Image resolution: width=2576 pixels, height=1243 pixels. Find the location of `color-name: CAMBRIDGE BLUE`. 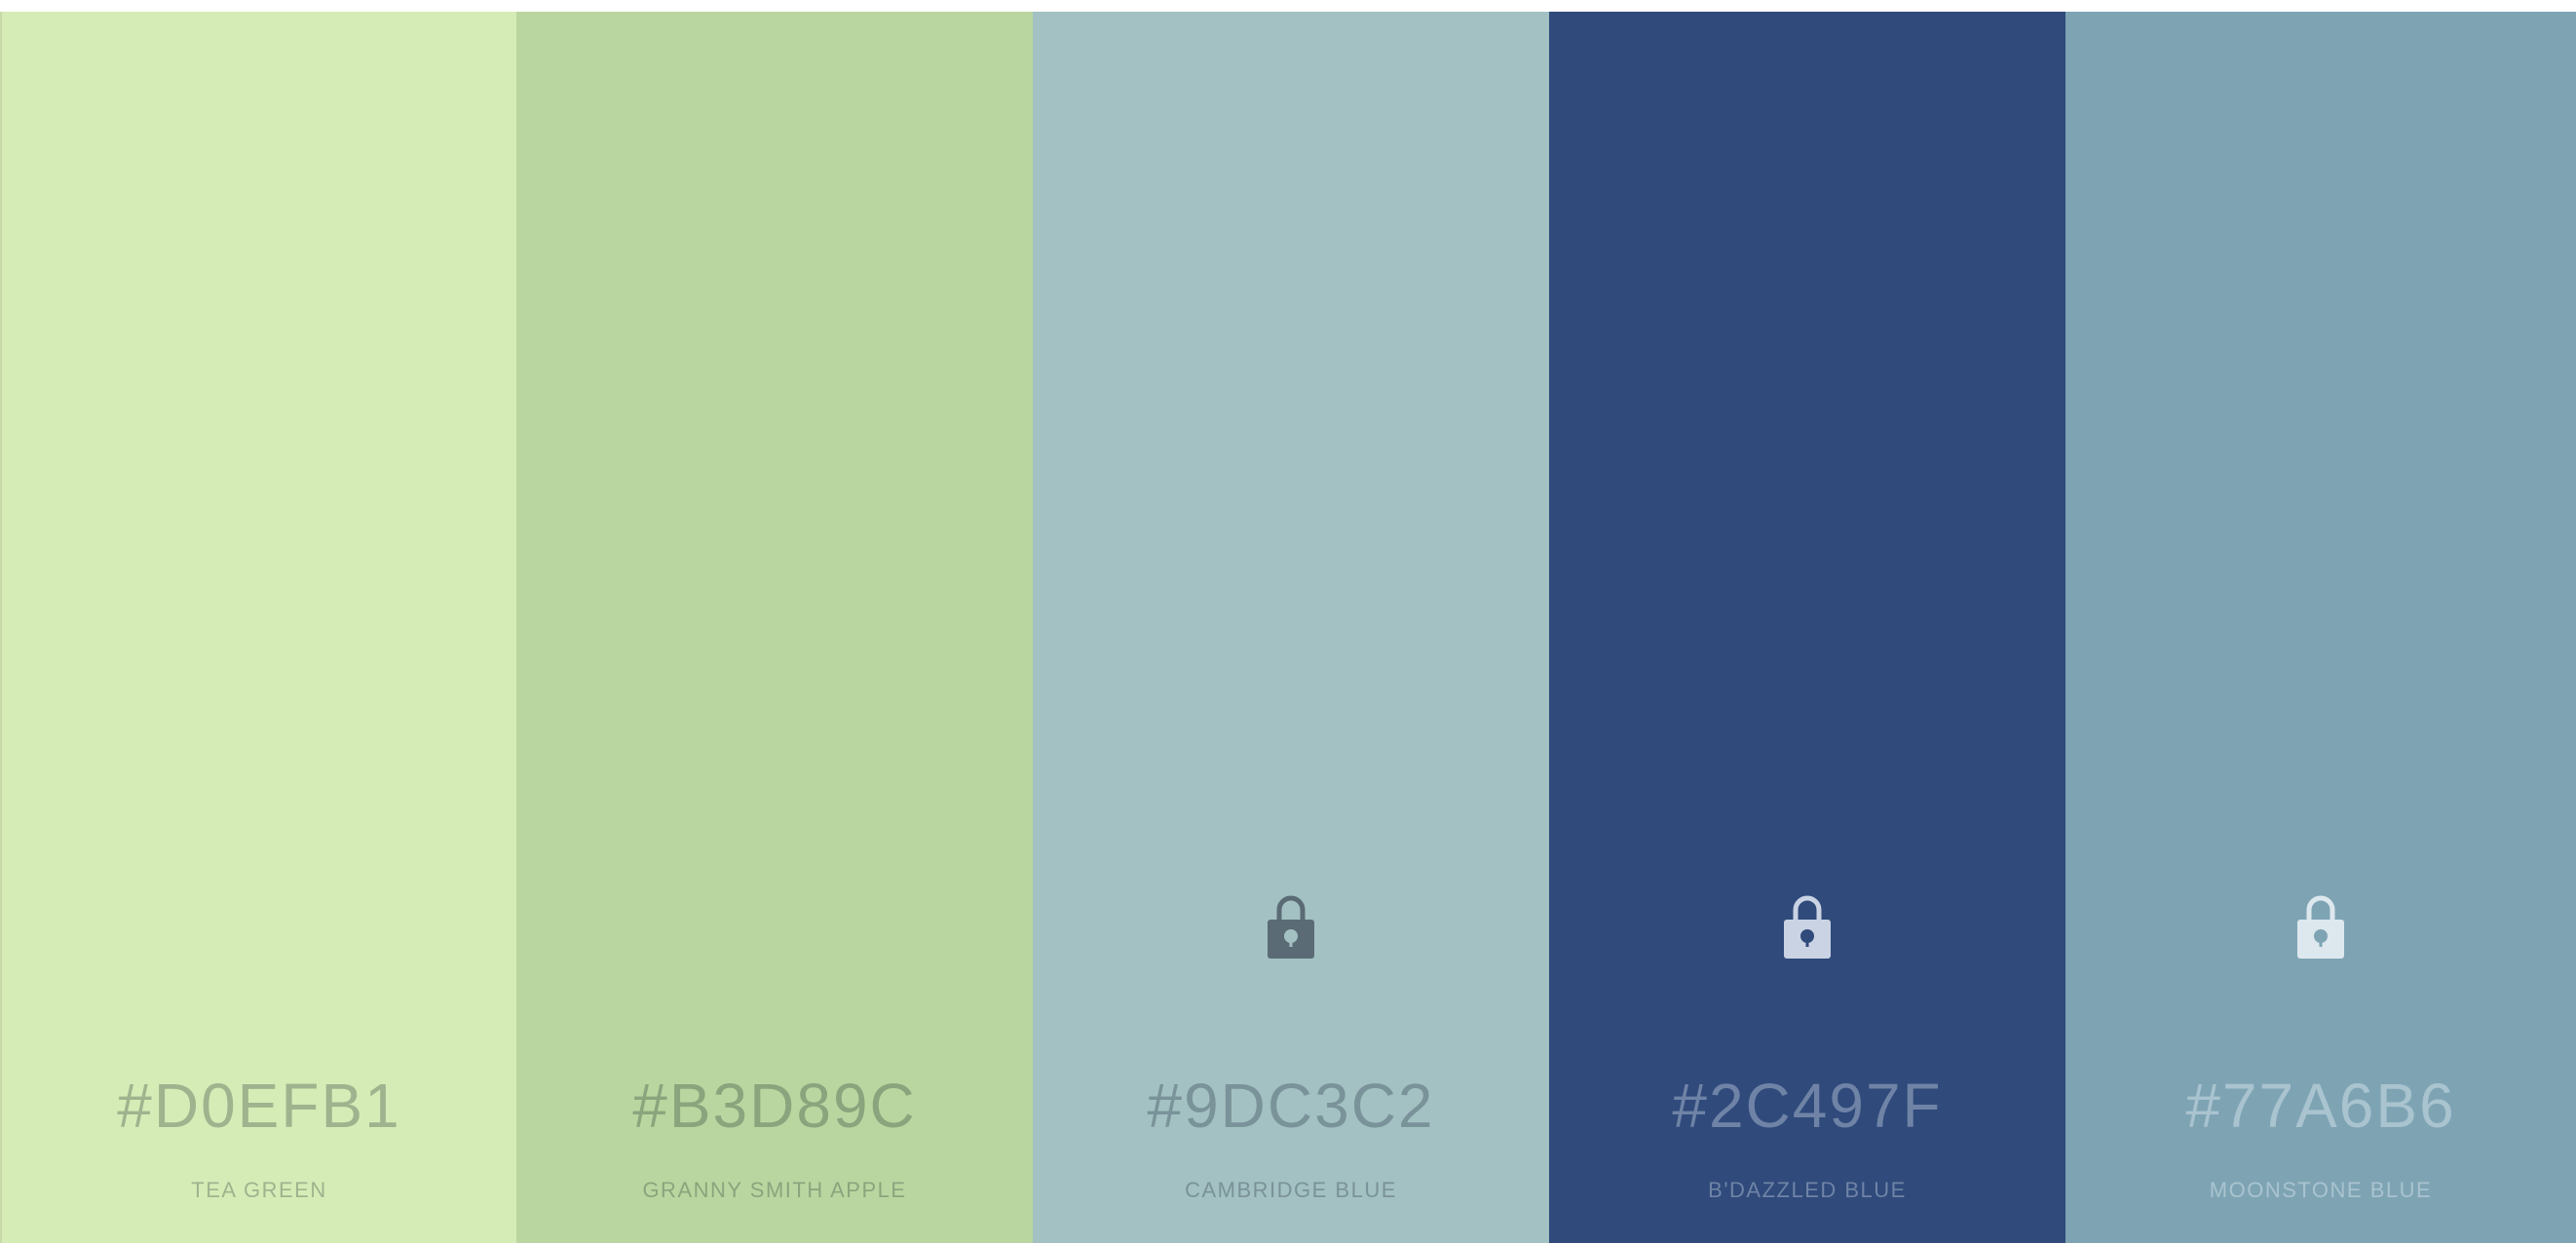

color-name: CAMBRIDGE BLUE is located at coordinates (1291, 1190).